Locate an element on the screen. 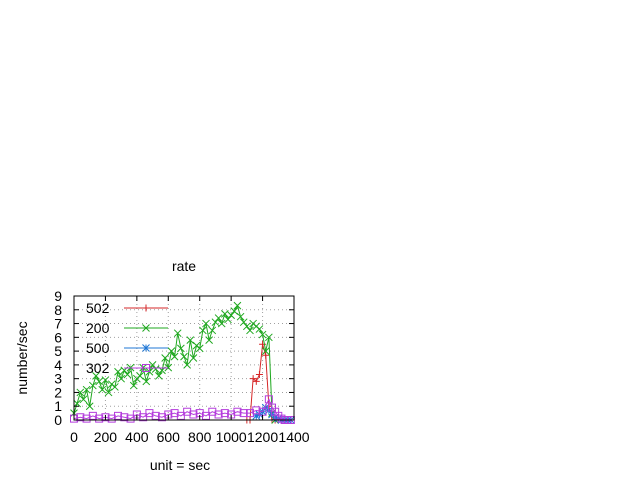 The height and width of the screenshot is (480, 640). x-tick-label: 800 is located at coordinates (200, 437).